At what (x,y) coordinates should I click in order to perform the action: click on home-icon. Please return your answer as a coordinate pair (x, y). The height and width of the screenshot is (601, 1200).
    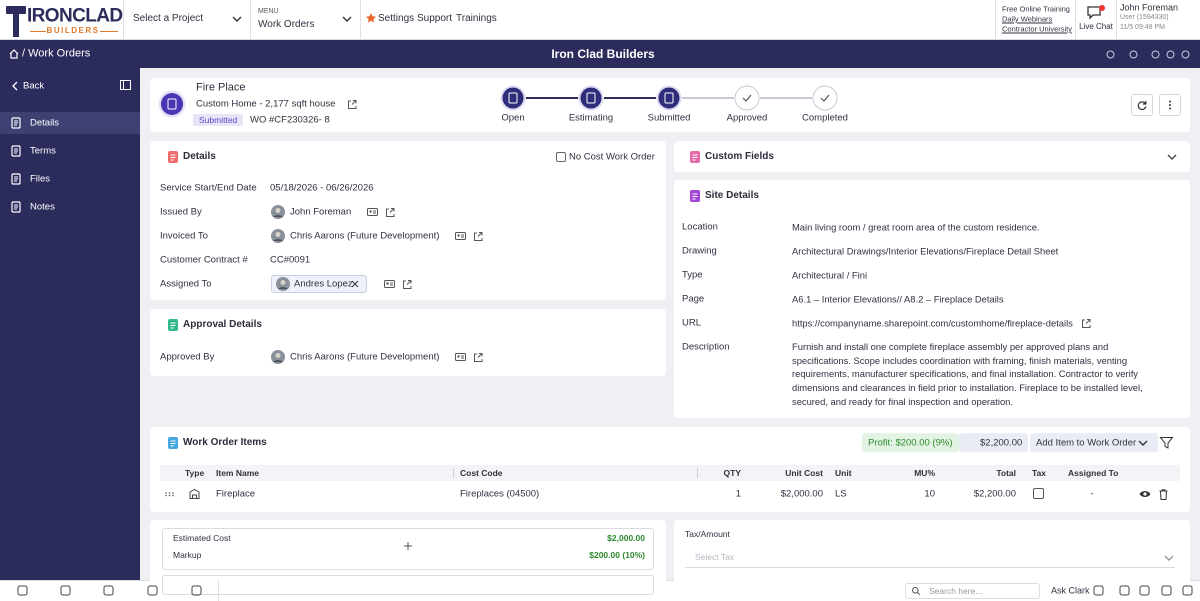
    Looking at the image, I should click on (14, 54).